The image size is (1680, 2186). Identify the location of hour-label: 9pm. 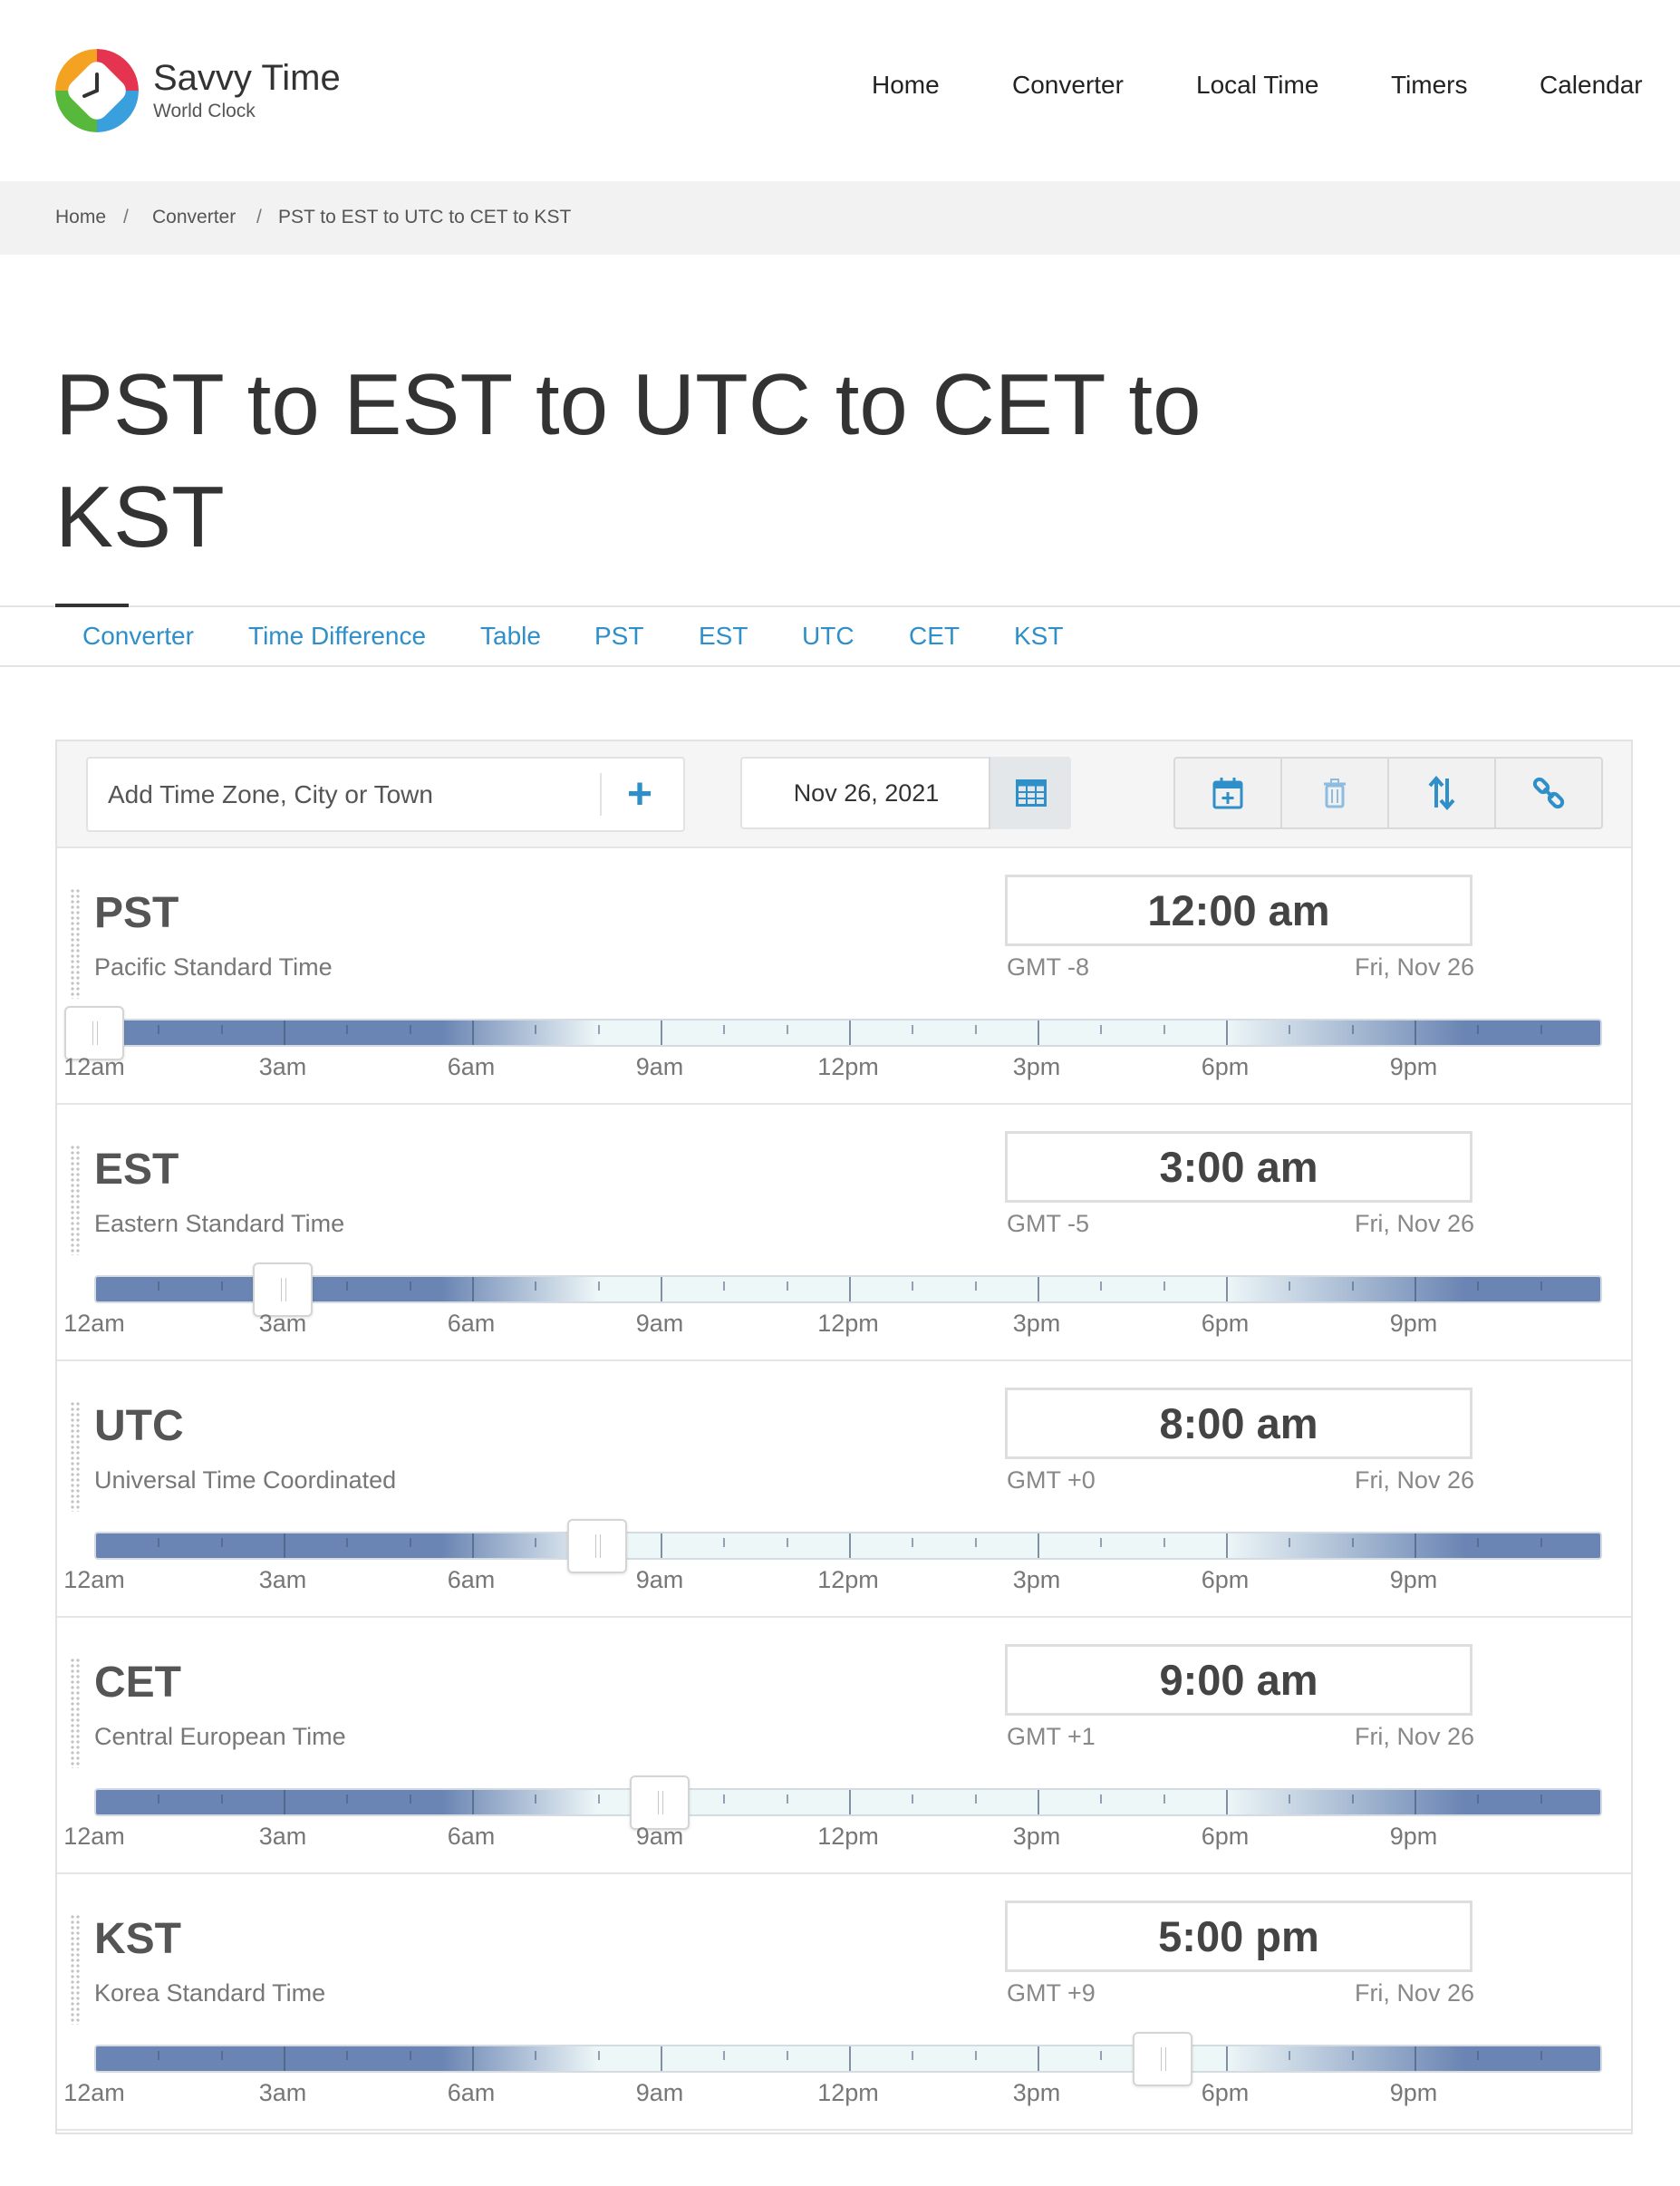
(1413, 1066).